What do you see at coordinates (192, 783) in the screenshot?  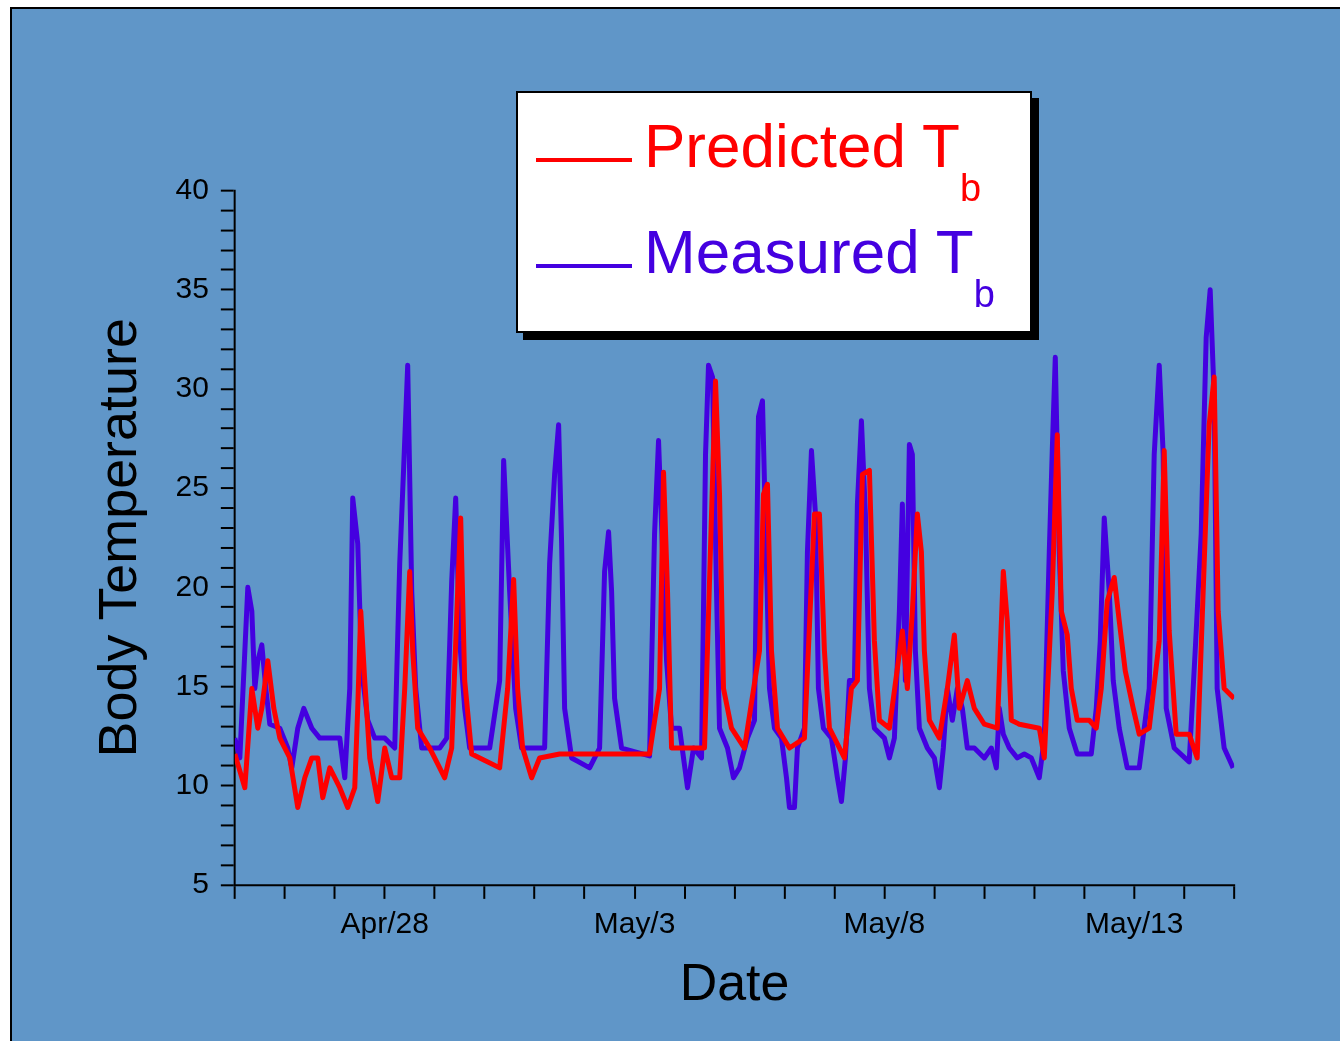 I see `y-tick-label: 10` at bounding box center [192, 783].